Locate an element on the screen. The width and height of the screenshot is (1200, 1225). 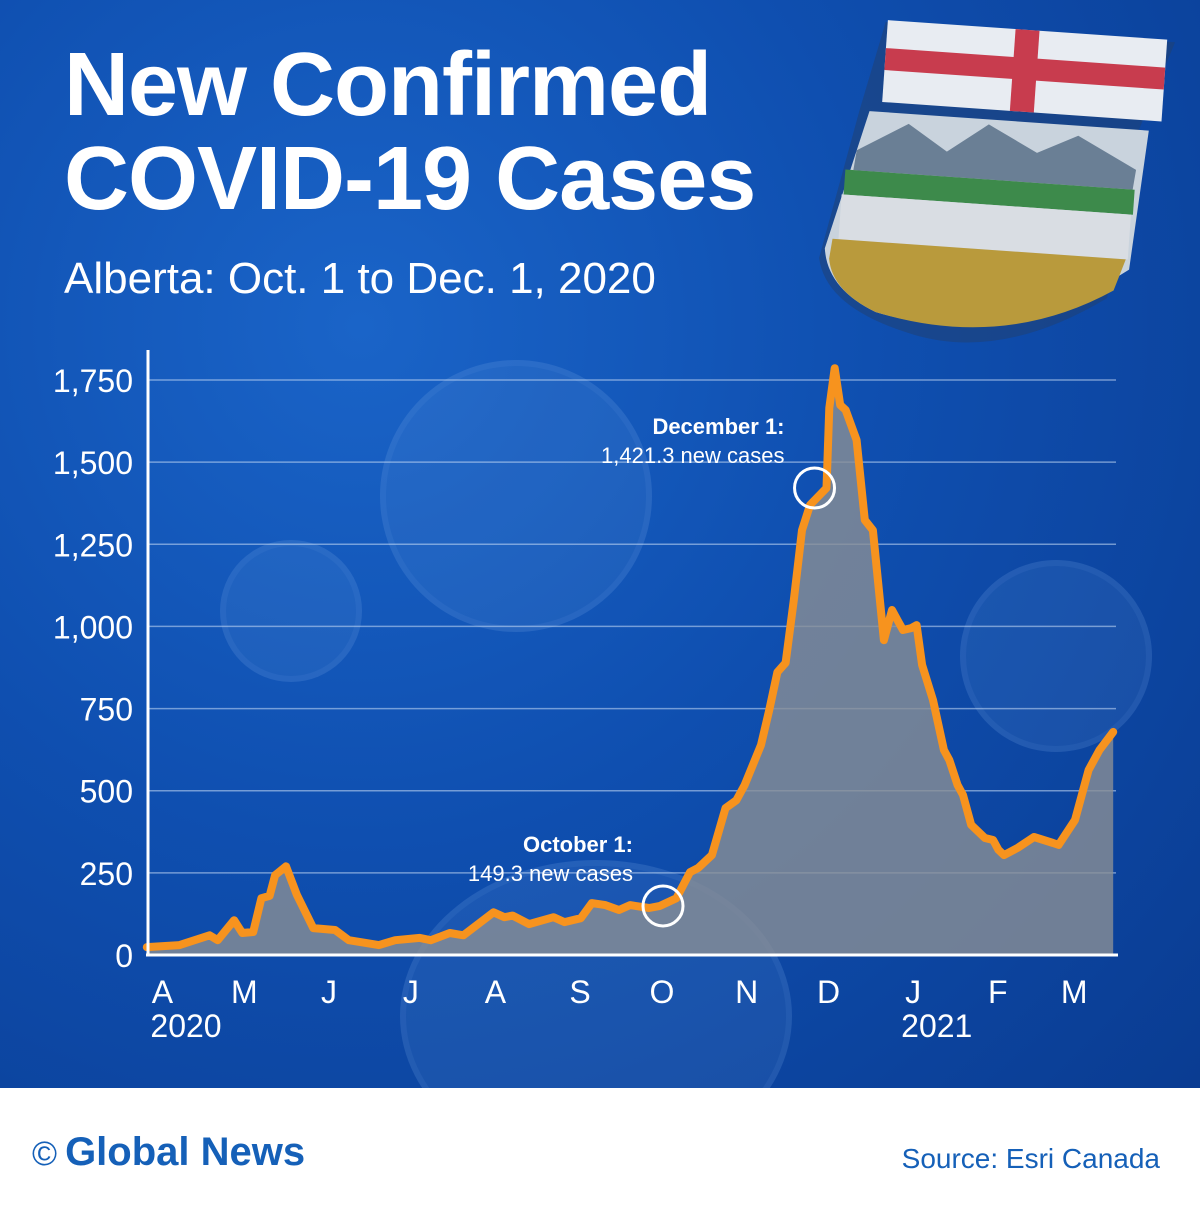
global-news-logo: © Global News is located at coordinates (168, 1152).